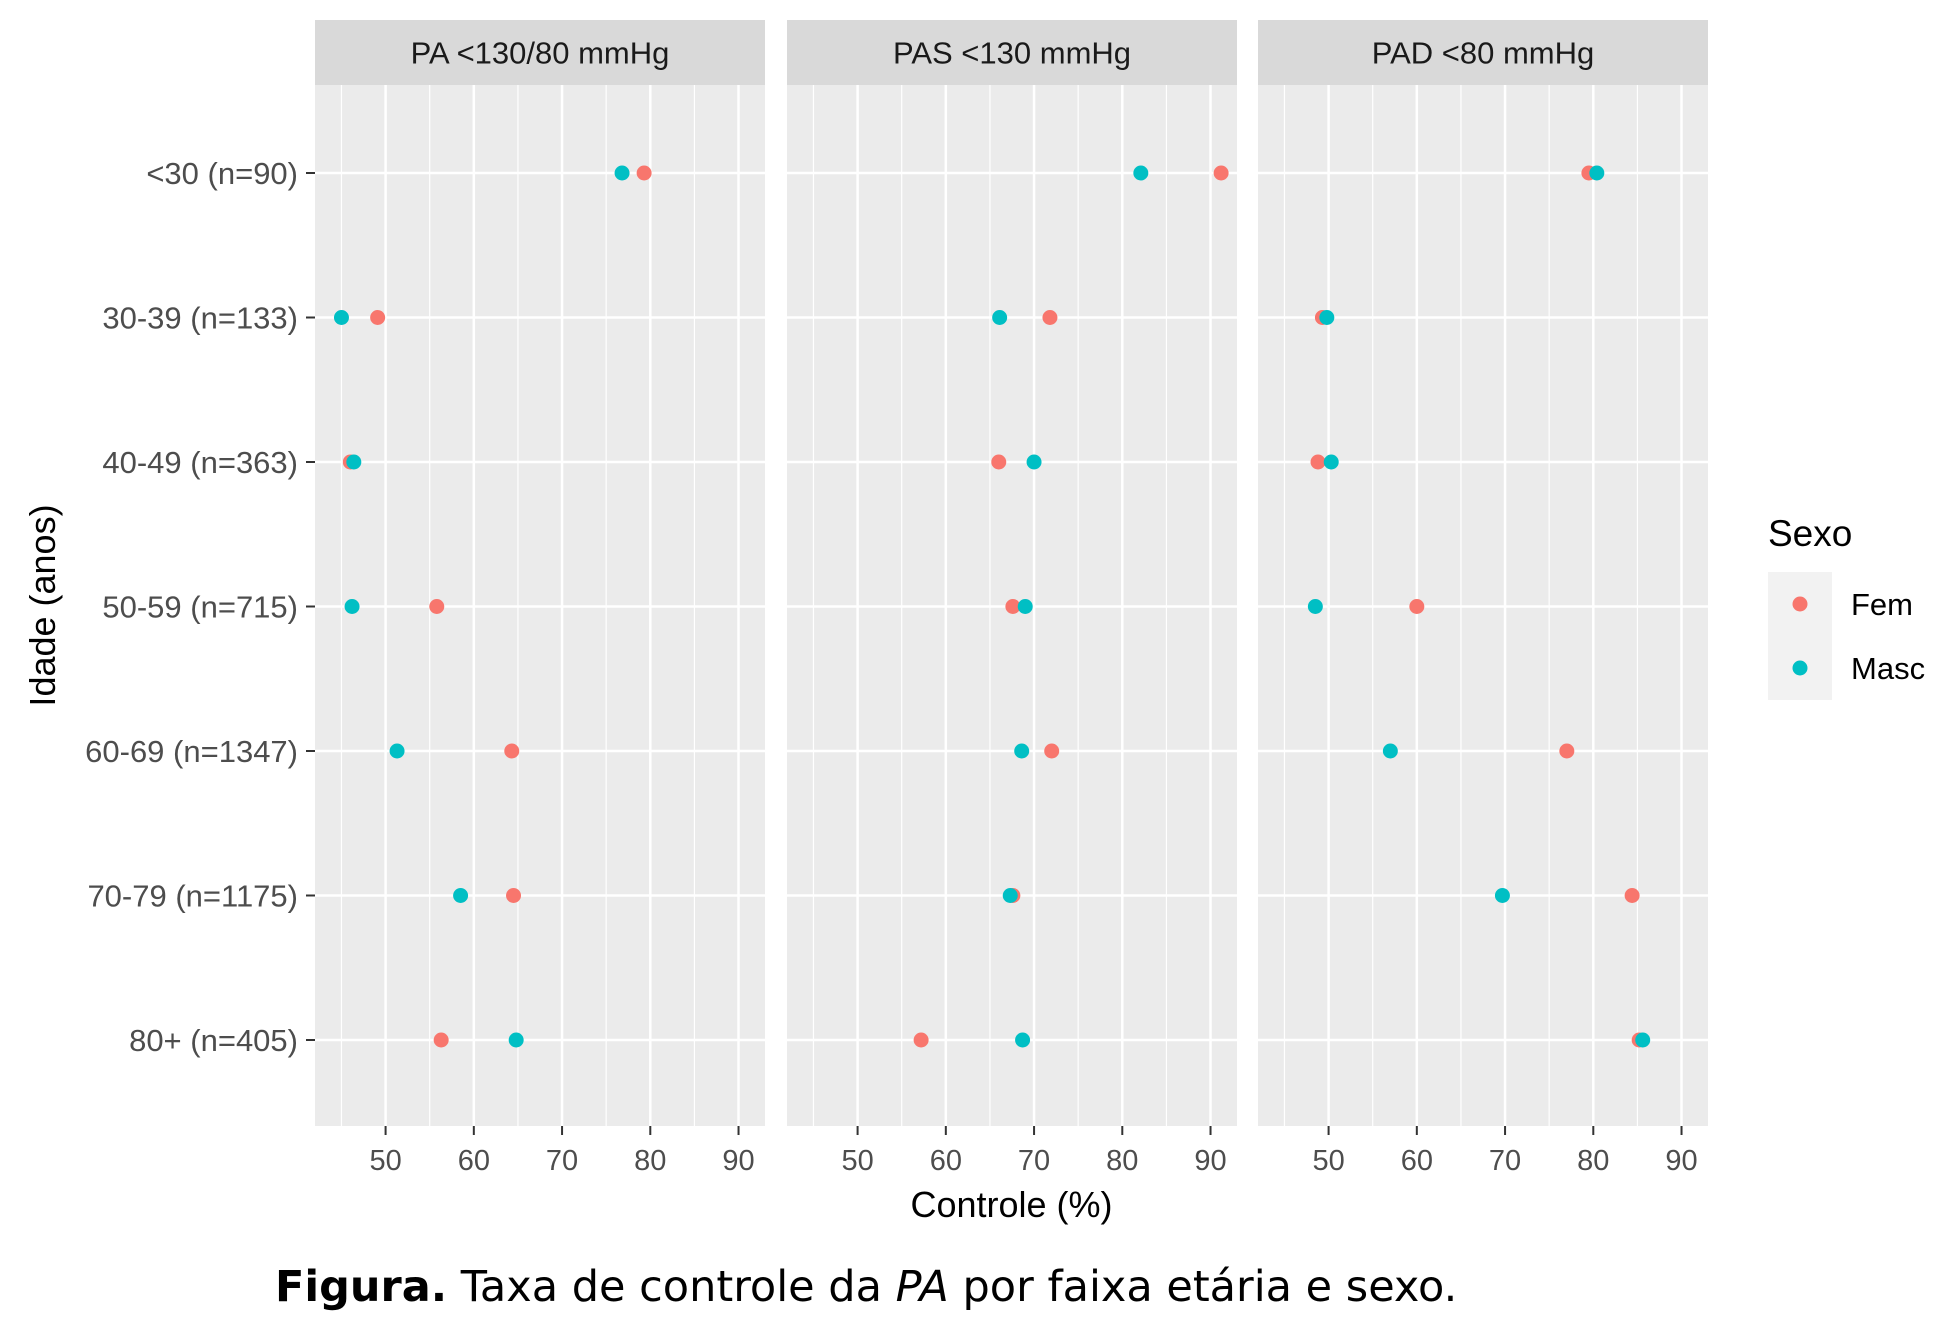 Image resolution: width=1948 pixels, height=1342 pixels. Describe the element at coordinates (191, 751) in the screenshot. I see `y-tick-label: 60-69 (n=1347)` at that location.